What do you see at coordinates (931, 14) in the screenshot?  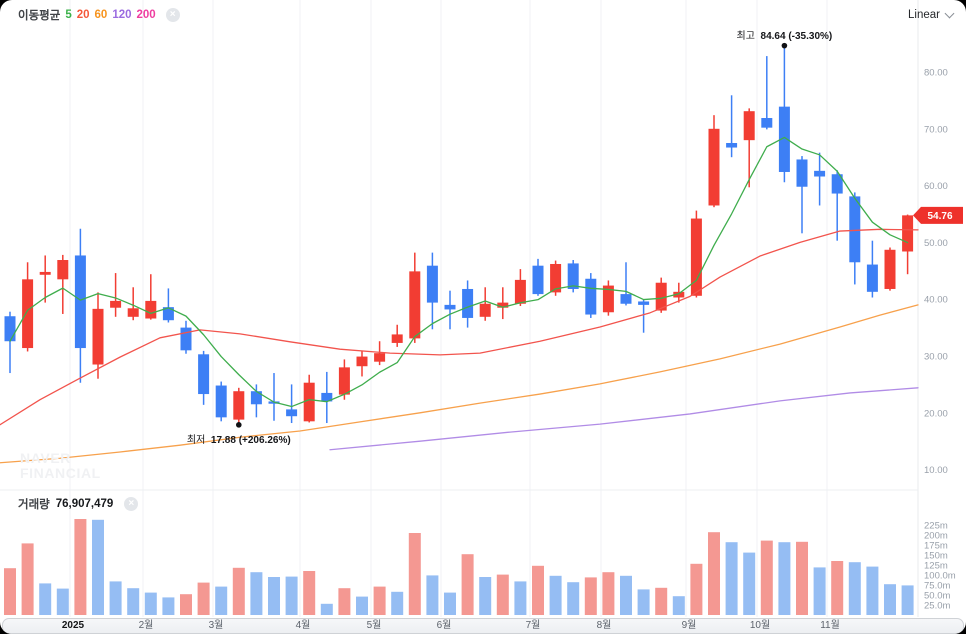 I see `scale-mode-dropdown: Linear` at bounding box center [931, 14].